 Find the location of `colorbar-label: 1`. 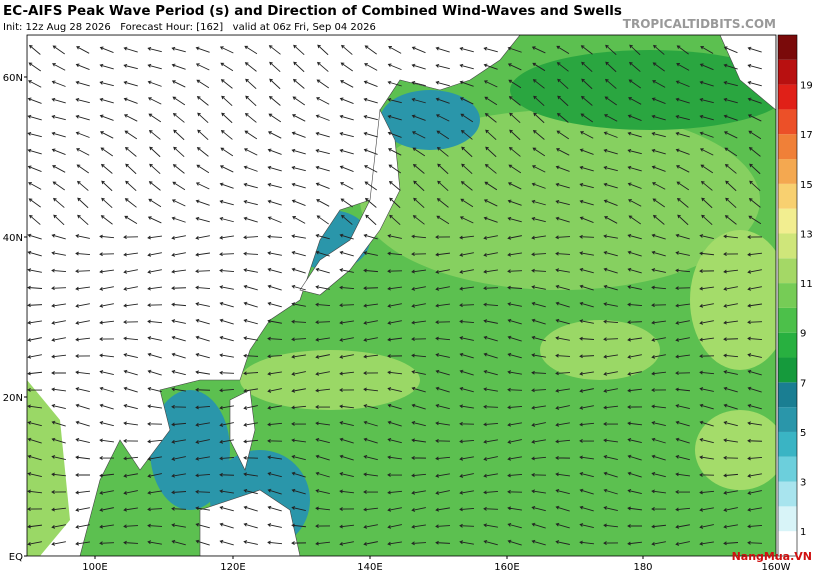

colorbar-label: 1 is located at coordinates (803, 532).